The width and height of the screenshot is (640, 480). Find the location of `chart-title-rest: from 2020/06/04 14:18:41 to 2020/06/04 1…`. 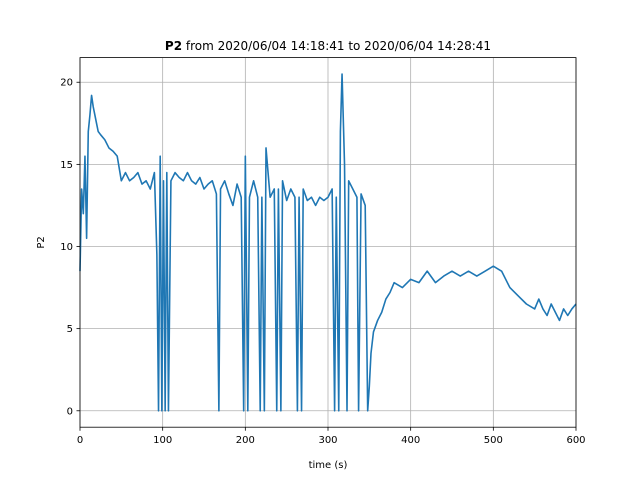

chart-title-rest: from 2020/06/04 14:18:41 to 2020/06/04 1… is located at coordinates (336, 46).